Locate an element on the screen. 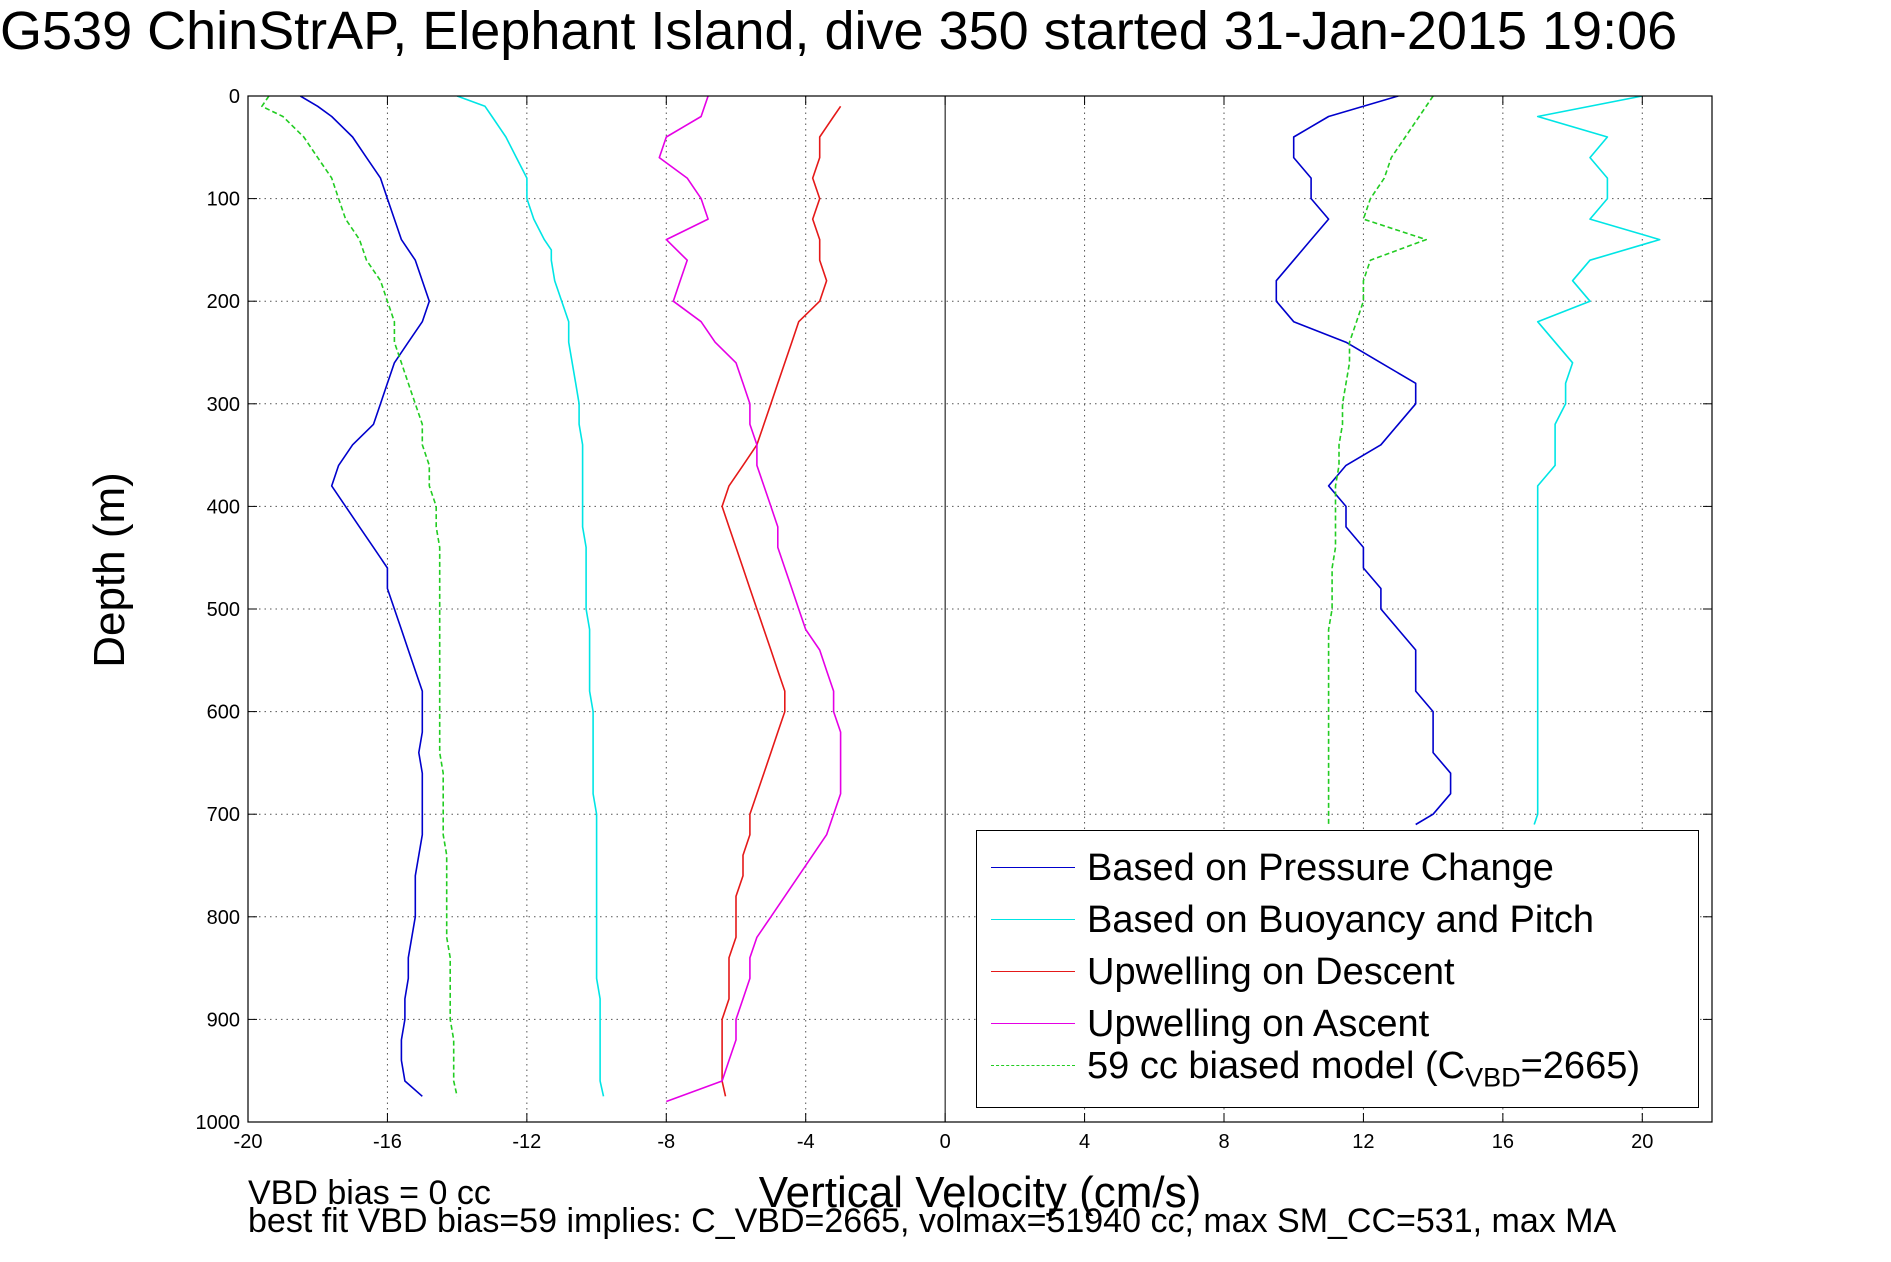 This screenshot has height=1262, width=1891. legend-label-buoyancy: Based on Buoyancy and Pitch is located at coordinates (1341, 920).